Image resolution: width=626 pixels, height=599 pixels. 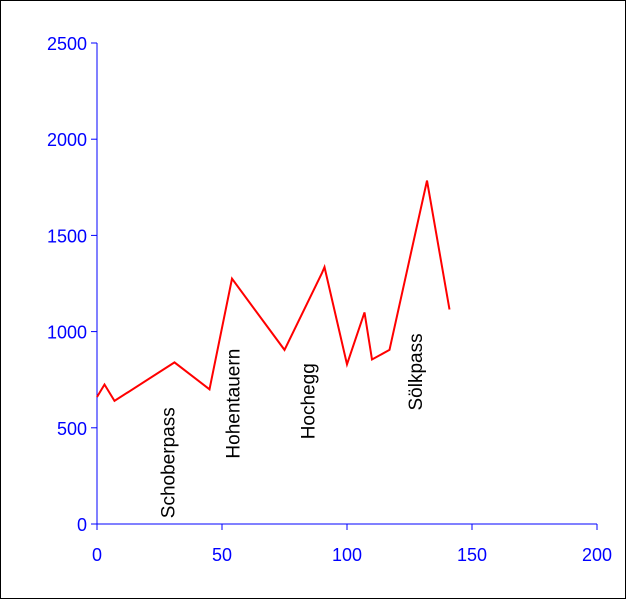 I want to click on y-tick-label: 1000, so click(x=67, y=333).